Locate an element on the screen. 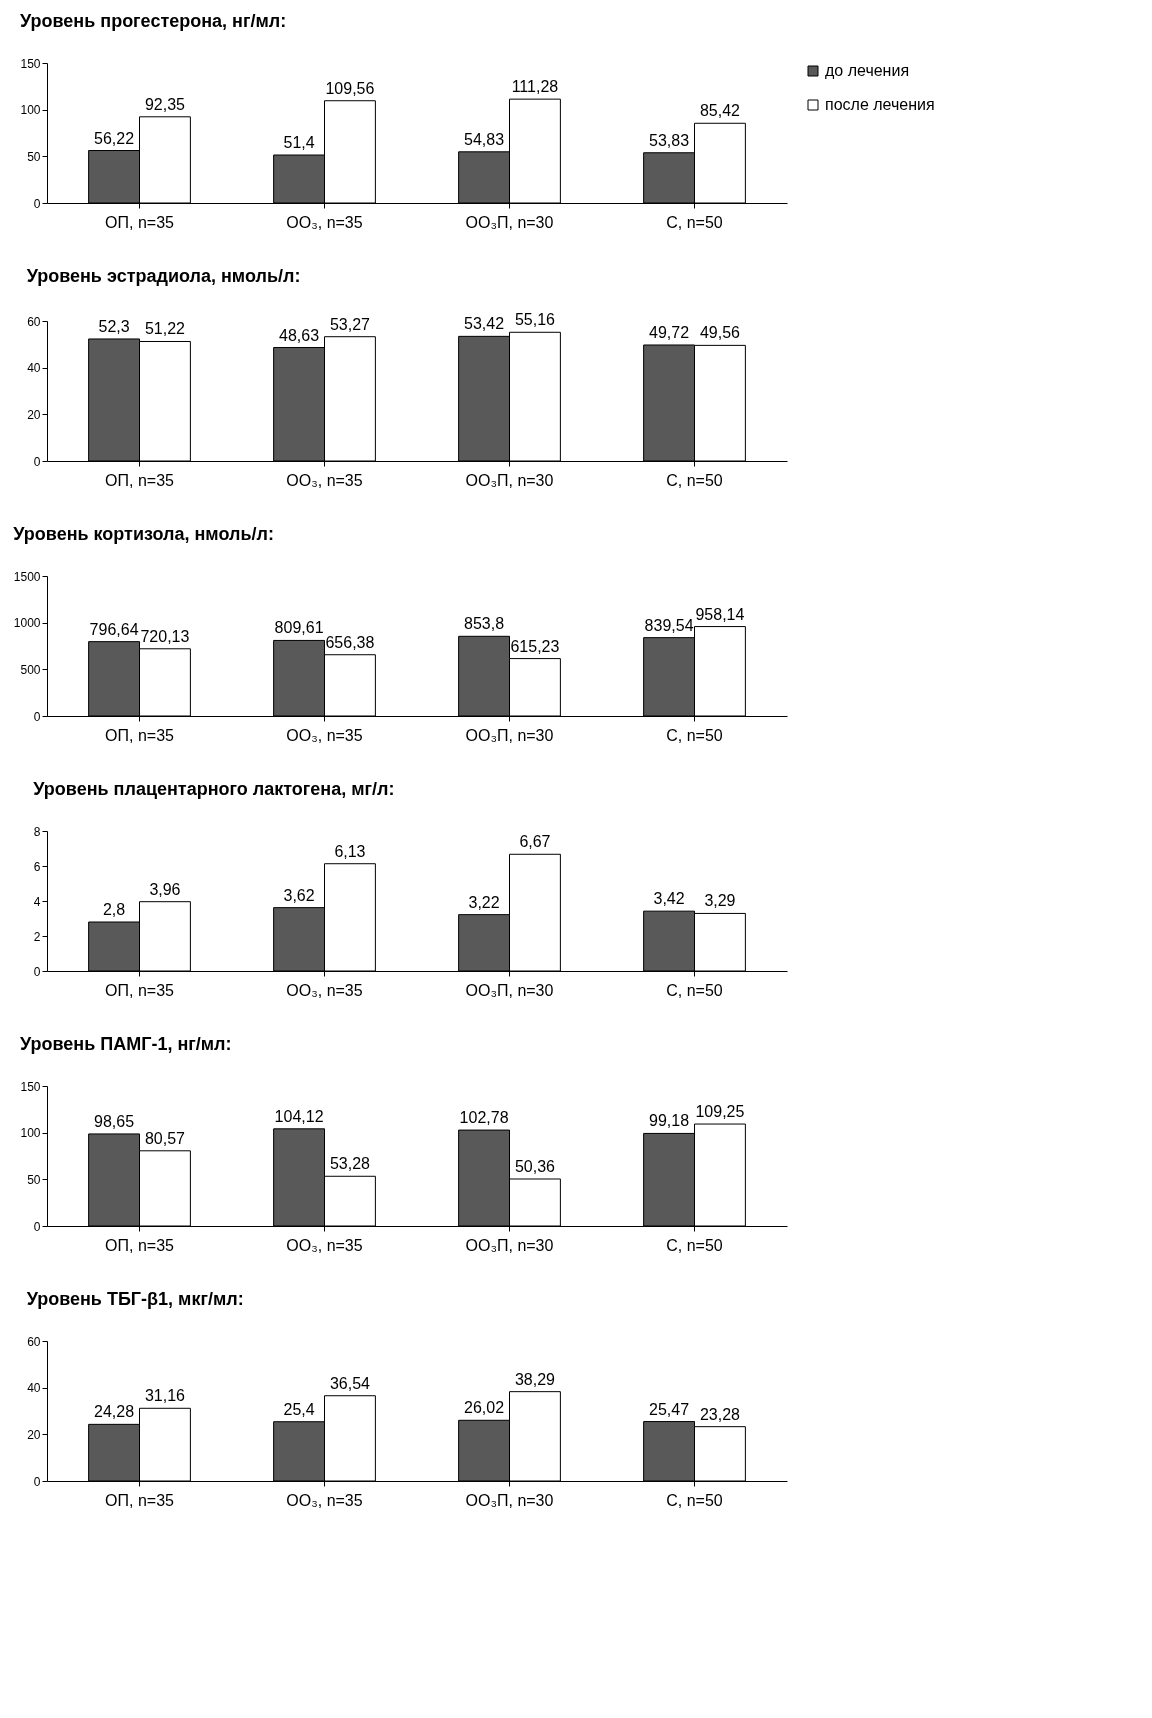  data-label: 54,83 is located at coordinates (484, 139).